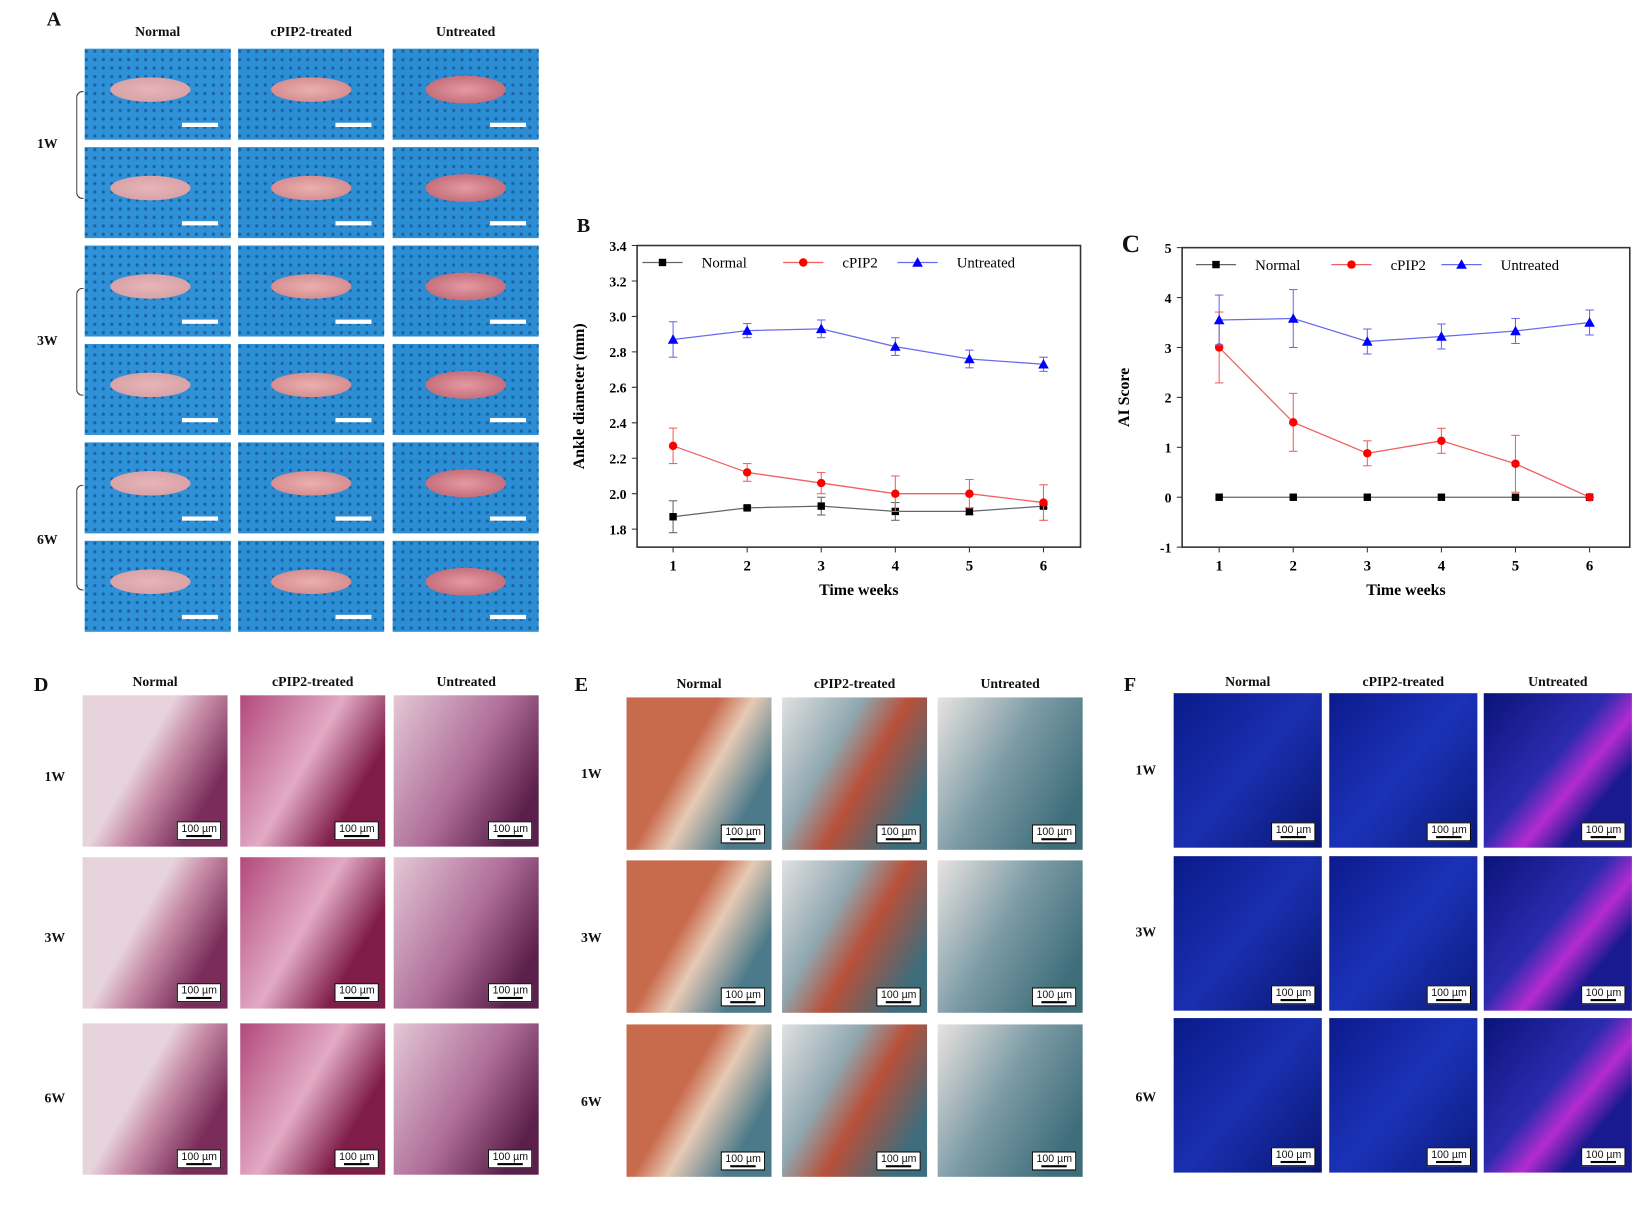 The width and height of the screenshot is (1651, 1205). What do you see at coordinates (591, 1101) in the screenshot?
I see `panel-e-row-label: 6W` at bounding box center [591, 1101].